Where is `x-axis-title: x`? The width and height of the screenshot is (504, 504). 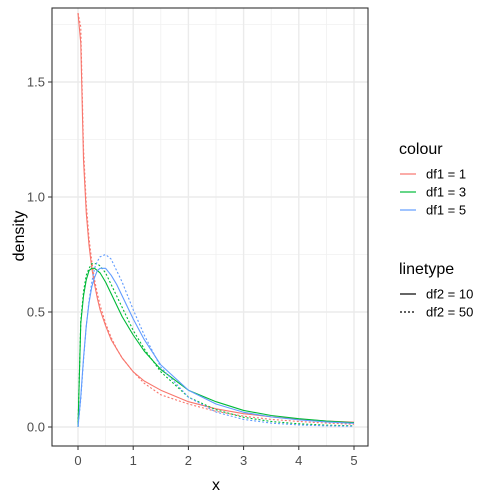 x-axis-title: x is located at coordinates (216, 485).